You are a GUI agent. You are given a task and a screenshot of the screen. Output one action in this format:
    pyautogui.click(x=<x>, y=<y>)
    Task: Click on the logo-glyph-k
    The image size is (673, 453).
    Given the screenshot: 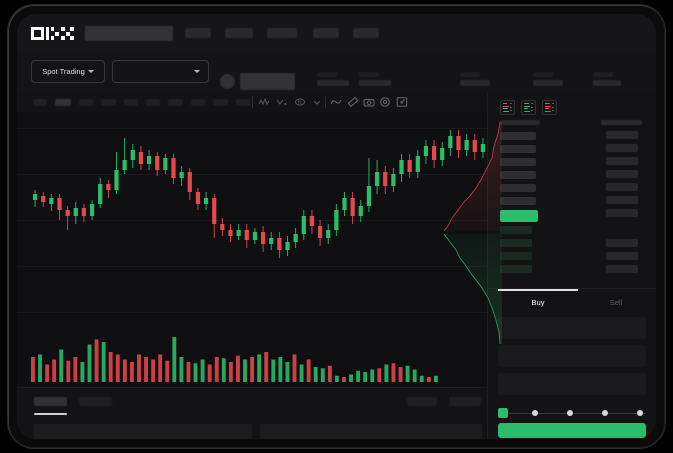 What is the action you would take?
    pyautogui.click(x=52, y=33)
    